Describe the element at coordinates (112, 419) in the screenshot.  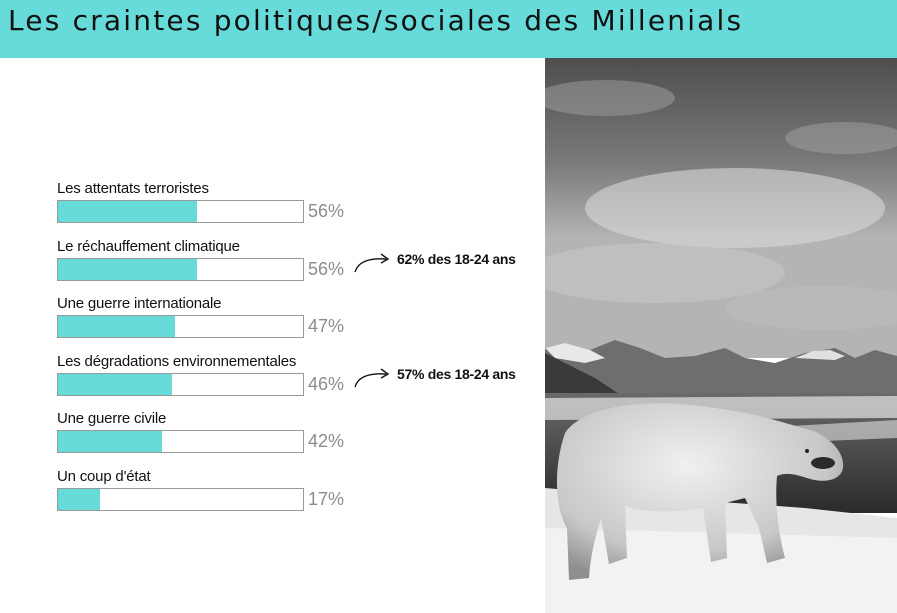
I see `bar-label: Une guerre civile` at that location.